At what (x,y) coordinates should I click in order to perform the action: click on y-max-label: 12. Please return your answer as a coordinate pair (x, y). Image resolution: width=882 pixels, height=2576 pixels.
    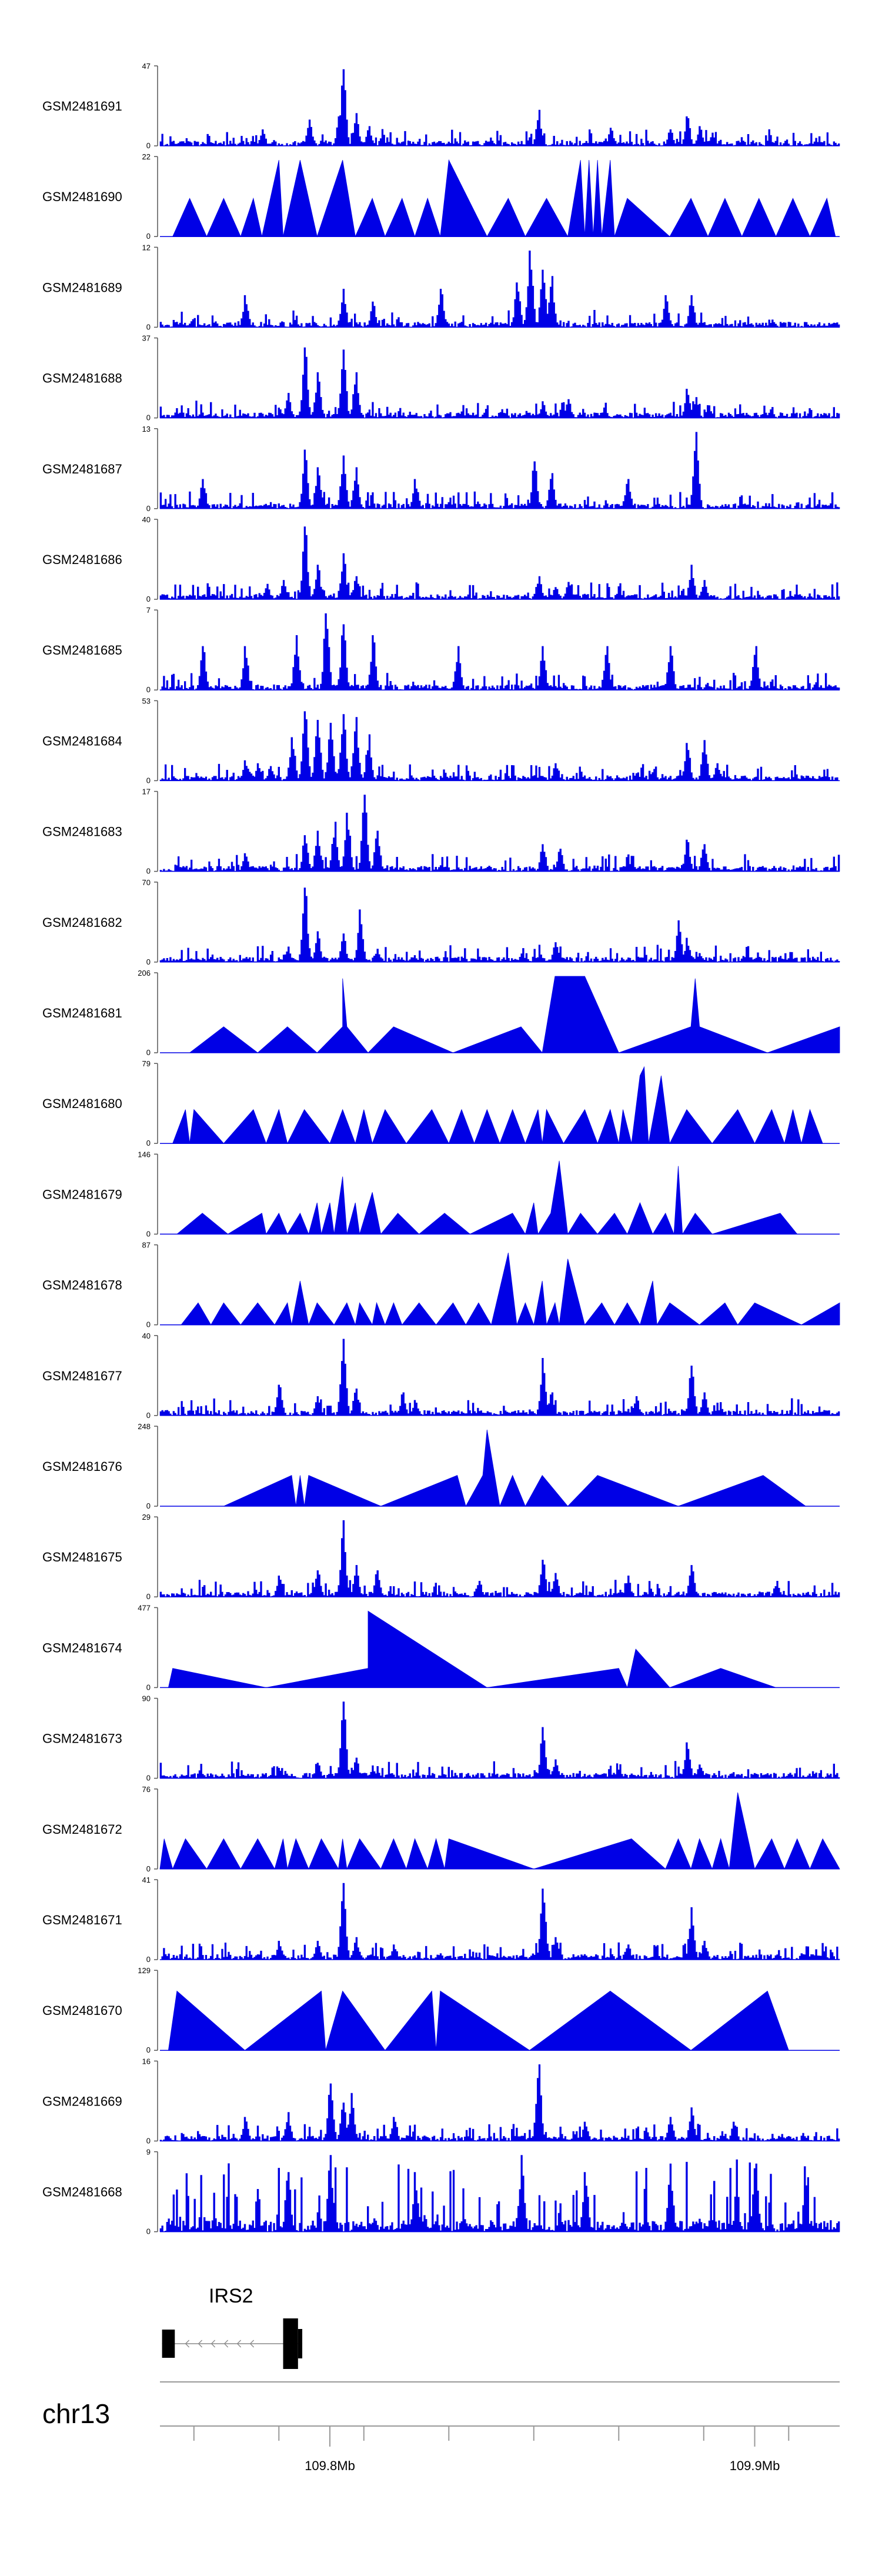
    Looking at the image, I should click on (146, 247).